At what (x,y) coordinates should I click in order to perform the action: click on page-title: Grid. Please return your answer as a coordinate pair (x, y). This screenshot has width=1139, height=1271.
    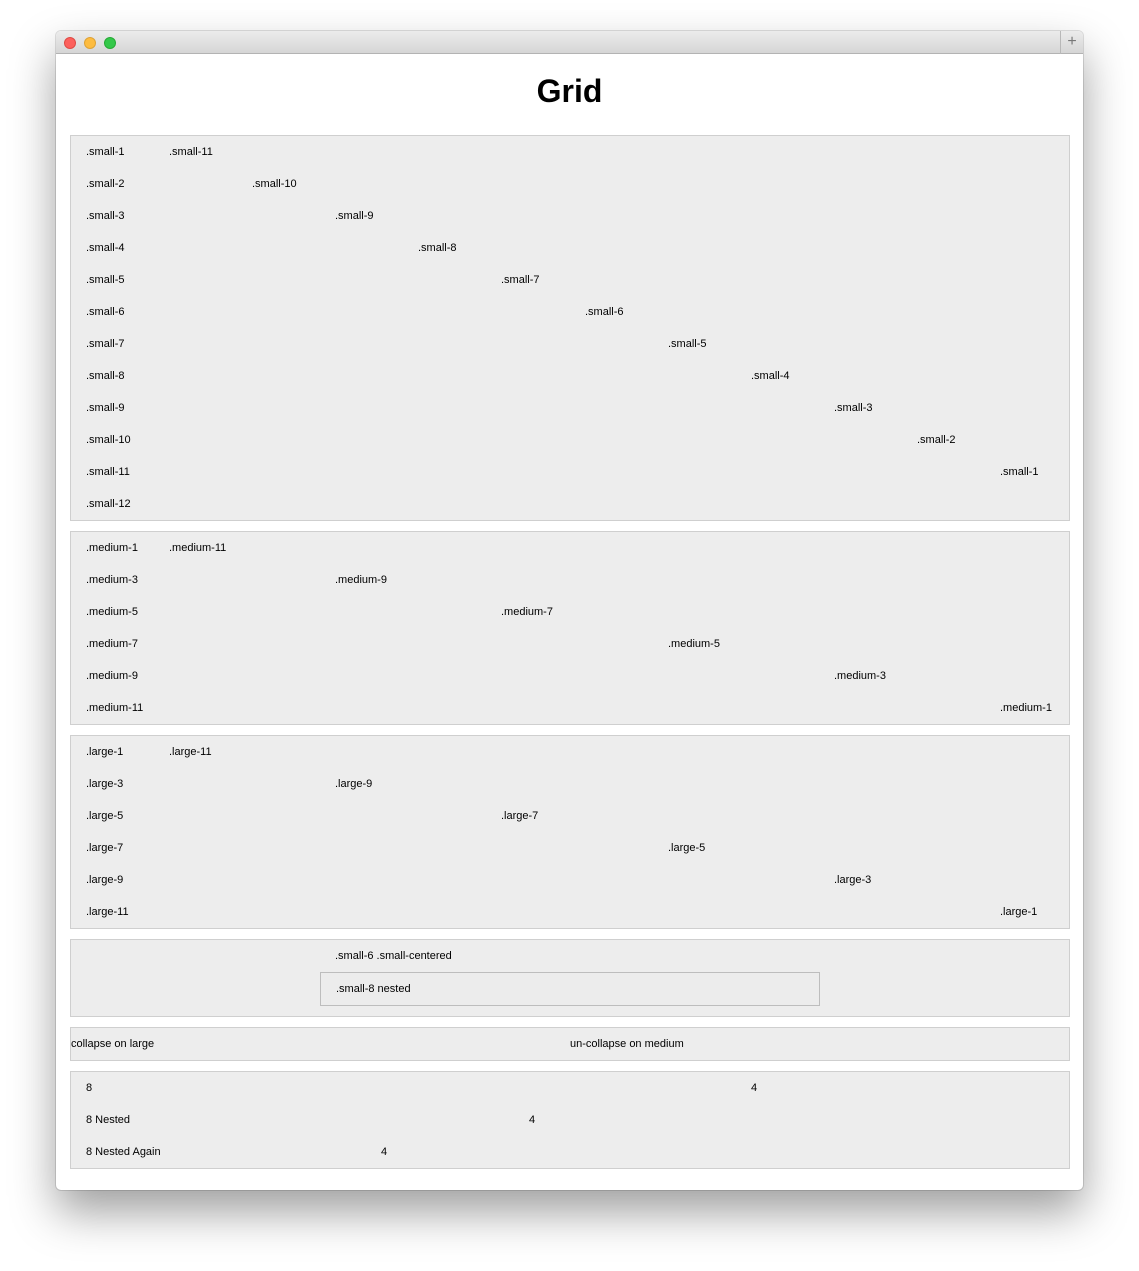
    Looking at the image, I should click on (569, 91).